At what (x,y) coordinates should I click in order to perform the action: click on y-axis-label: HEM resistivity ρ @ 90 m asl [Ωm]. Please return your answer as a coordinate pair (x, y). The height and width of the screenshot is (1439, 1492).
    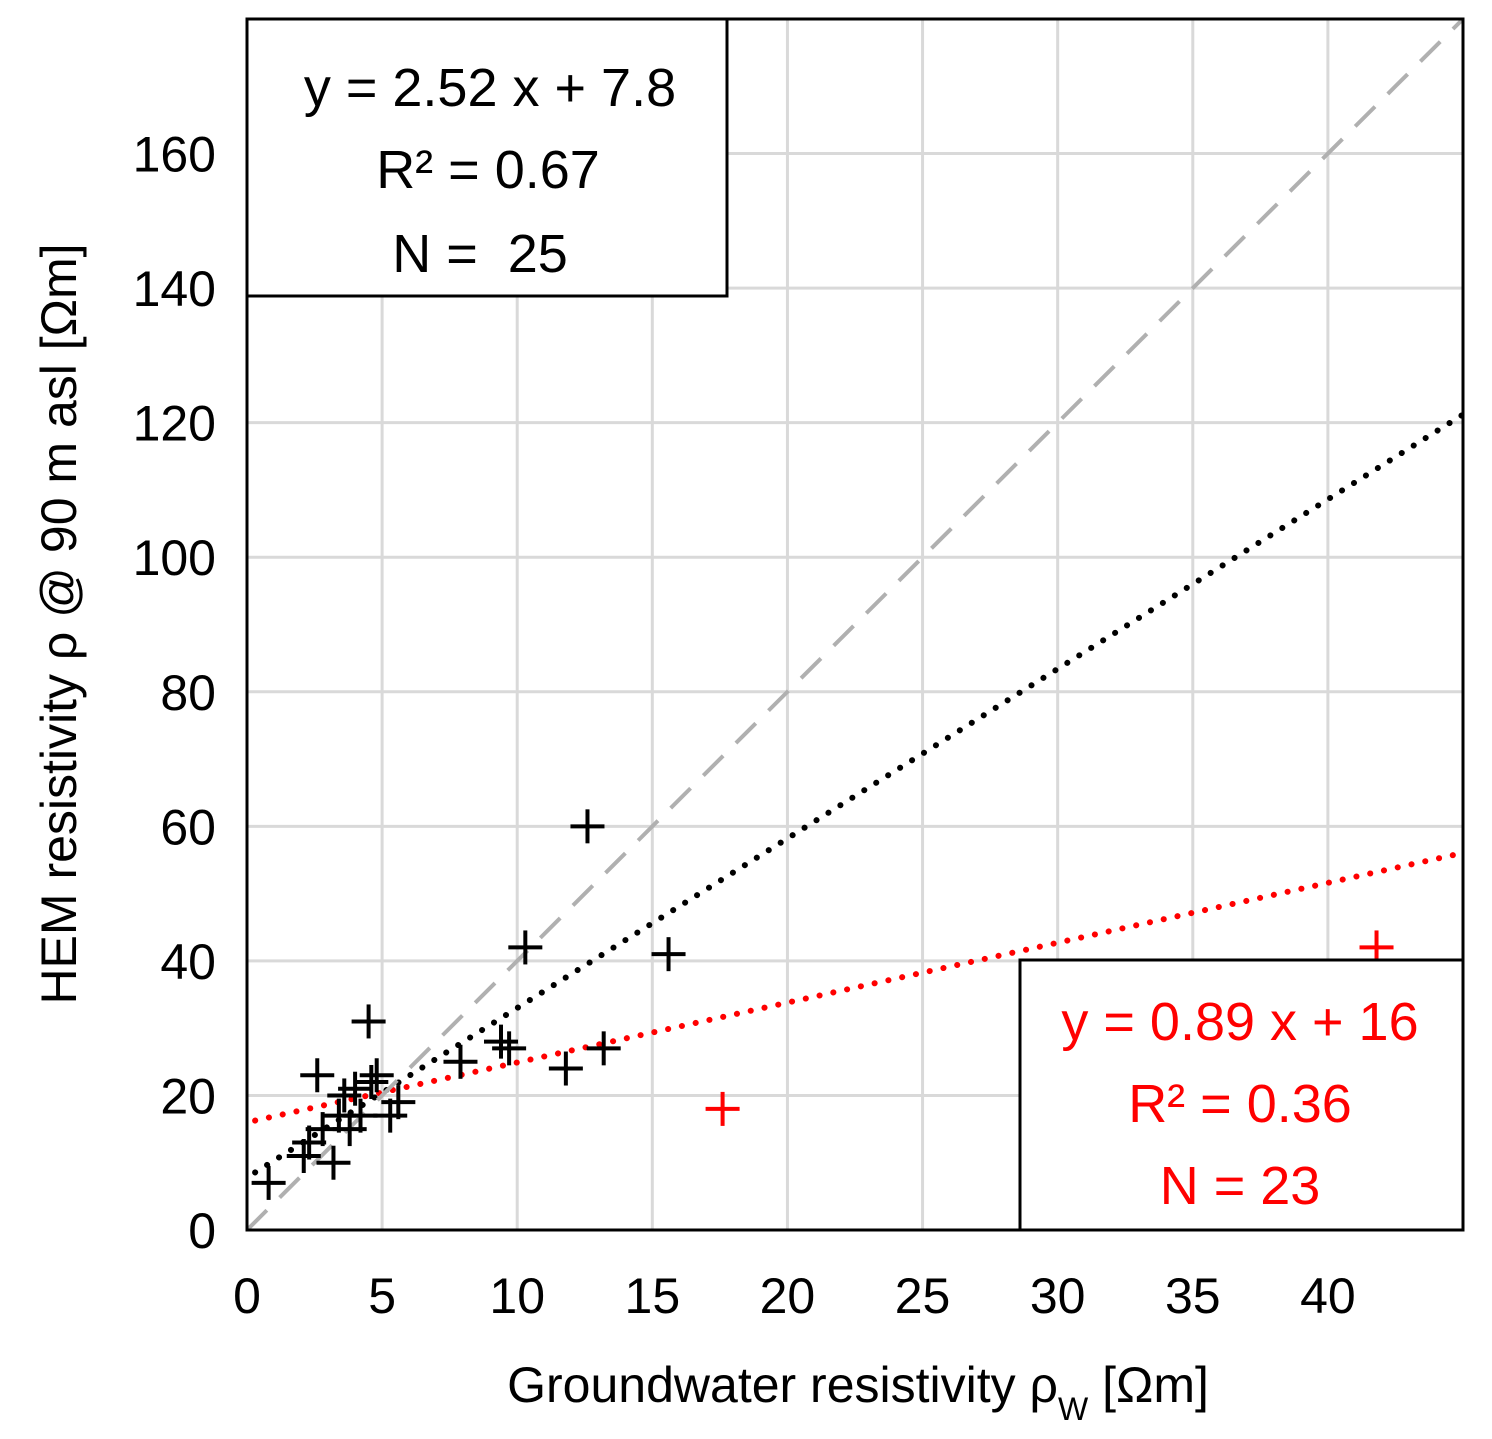
    Looking at the image, I should click on (59, 623).